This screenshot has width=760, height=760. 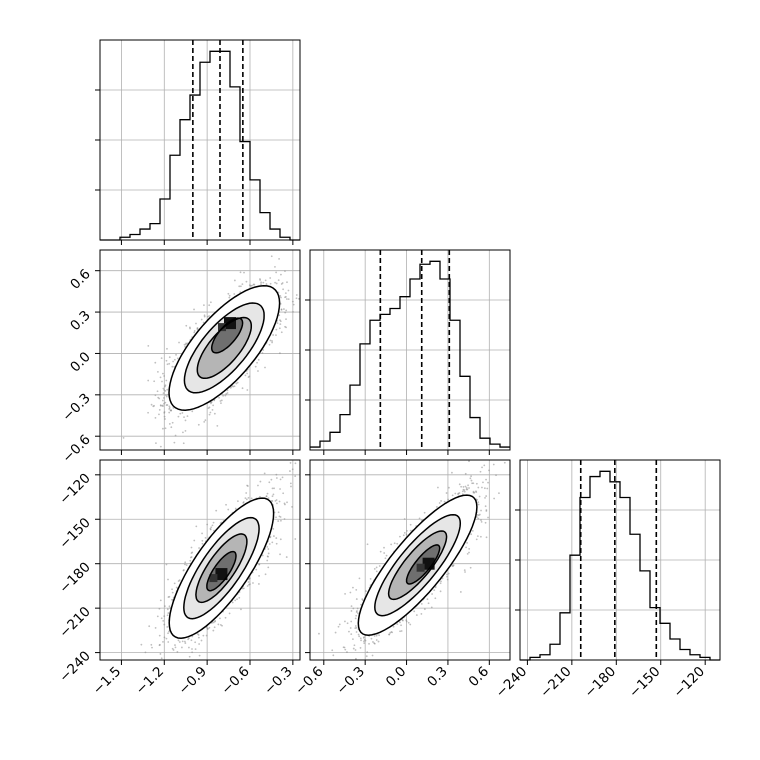 I want to click on scatter-panel-0-2: −1.5 −1.2 −0.9 −0.6 −0.3−240−210−180−150−120, so click(x=178, y=578).